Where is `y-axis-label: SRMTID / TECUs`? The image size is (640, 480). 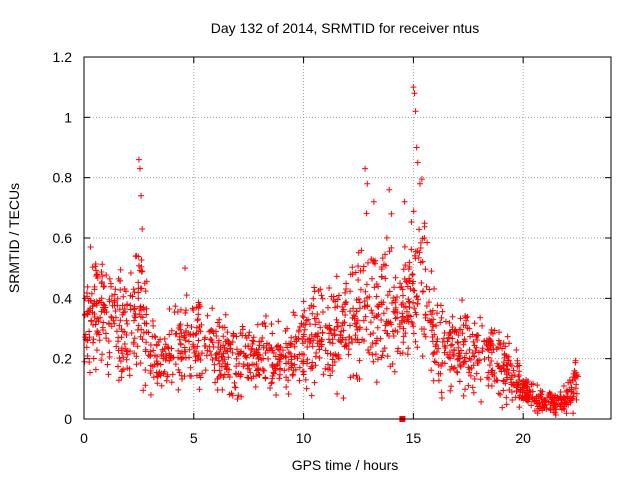 y-axis-label: SRMTID / TECUs is located at coordinates (14, 238).